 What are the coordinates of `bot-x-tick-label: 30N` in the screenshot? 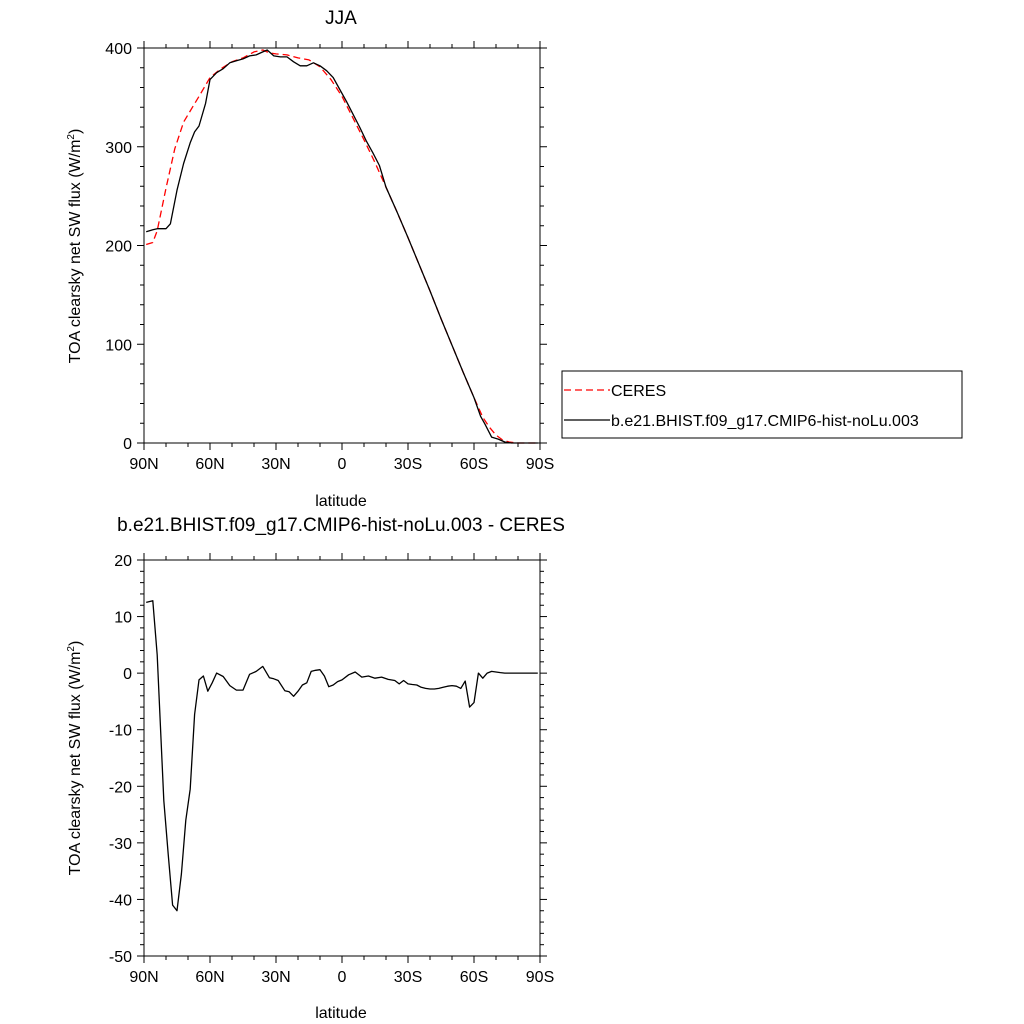 It's located at (275, 977).